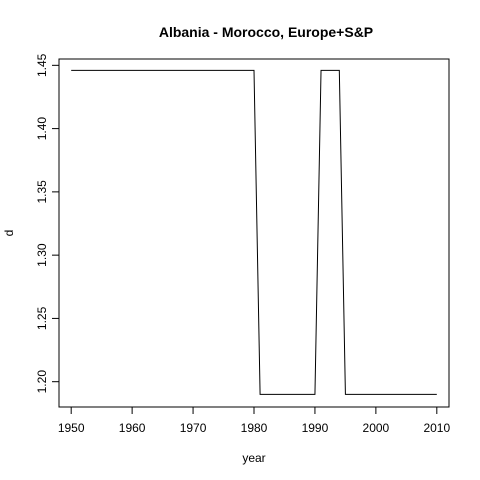  What do you see at coordinates (254, 420) in the screenshot?
I see `x-axis: 1950 1960 1970 1980 1990 2000 2010` at bounding box center [254, 420].